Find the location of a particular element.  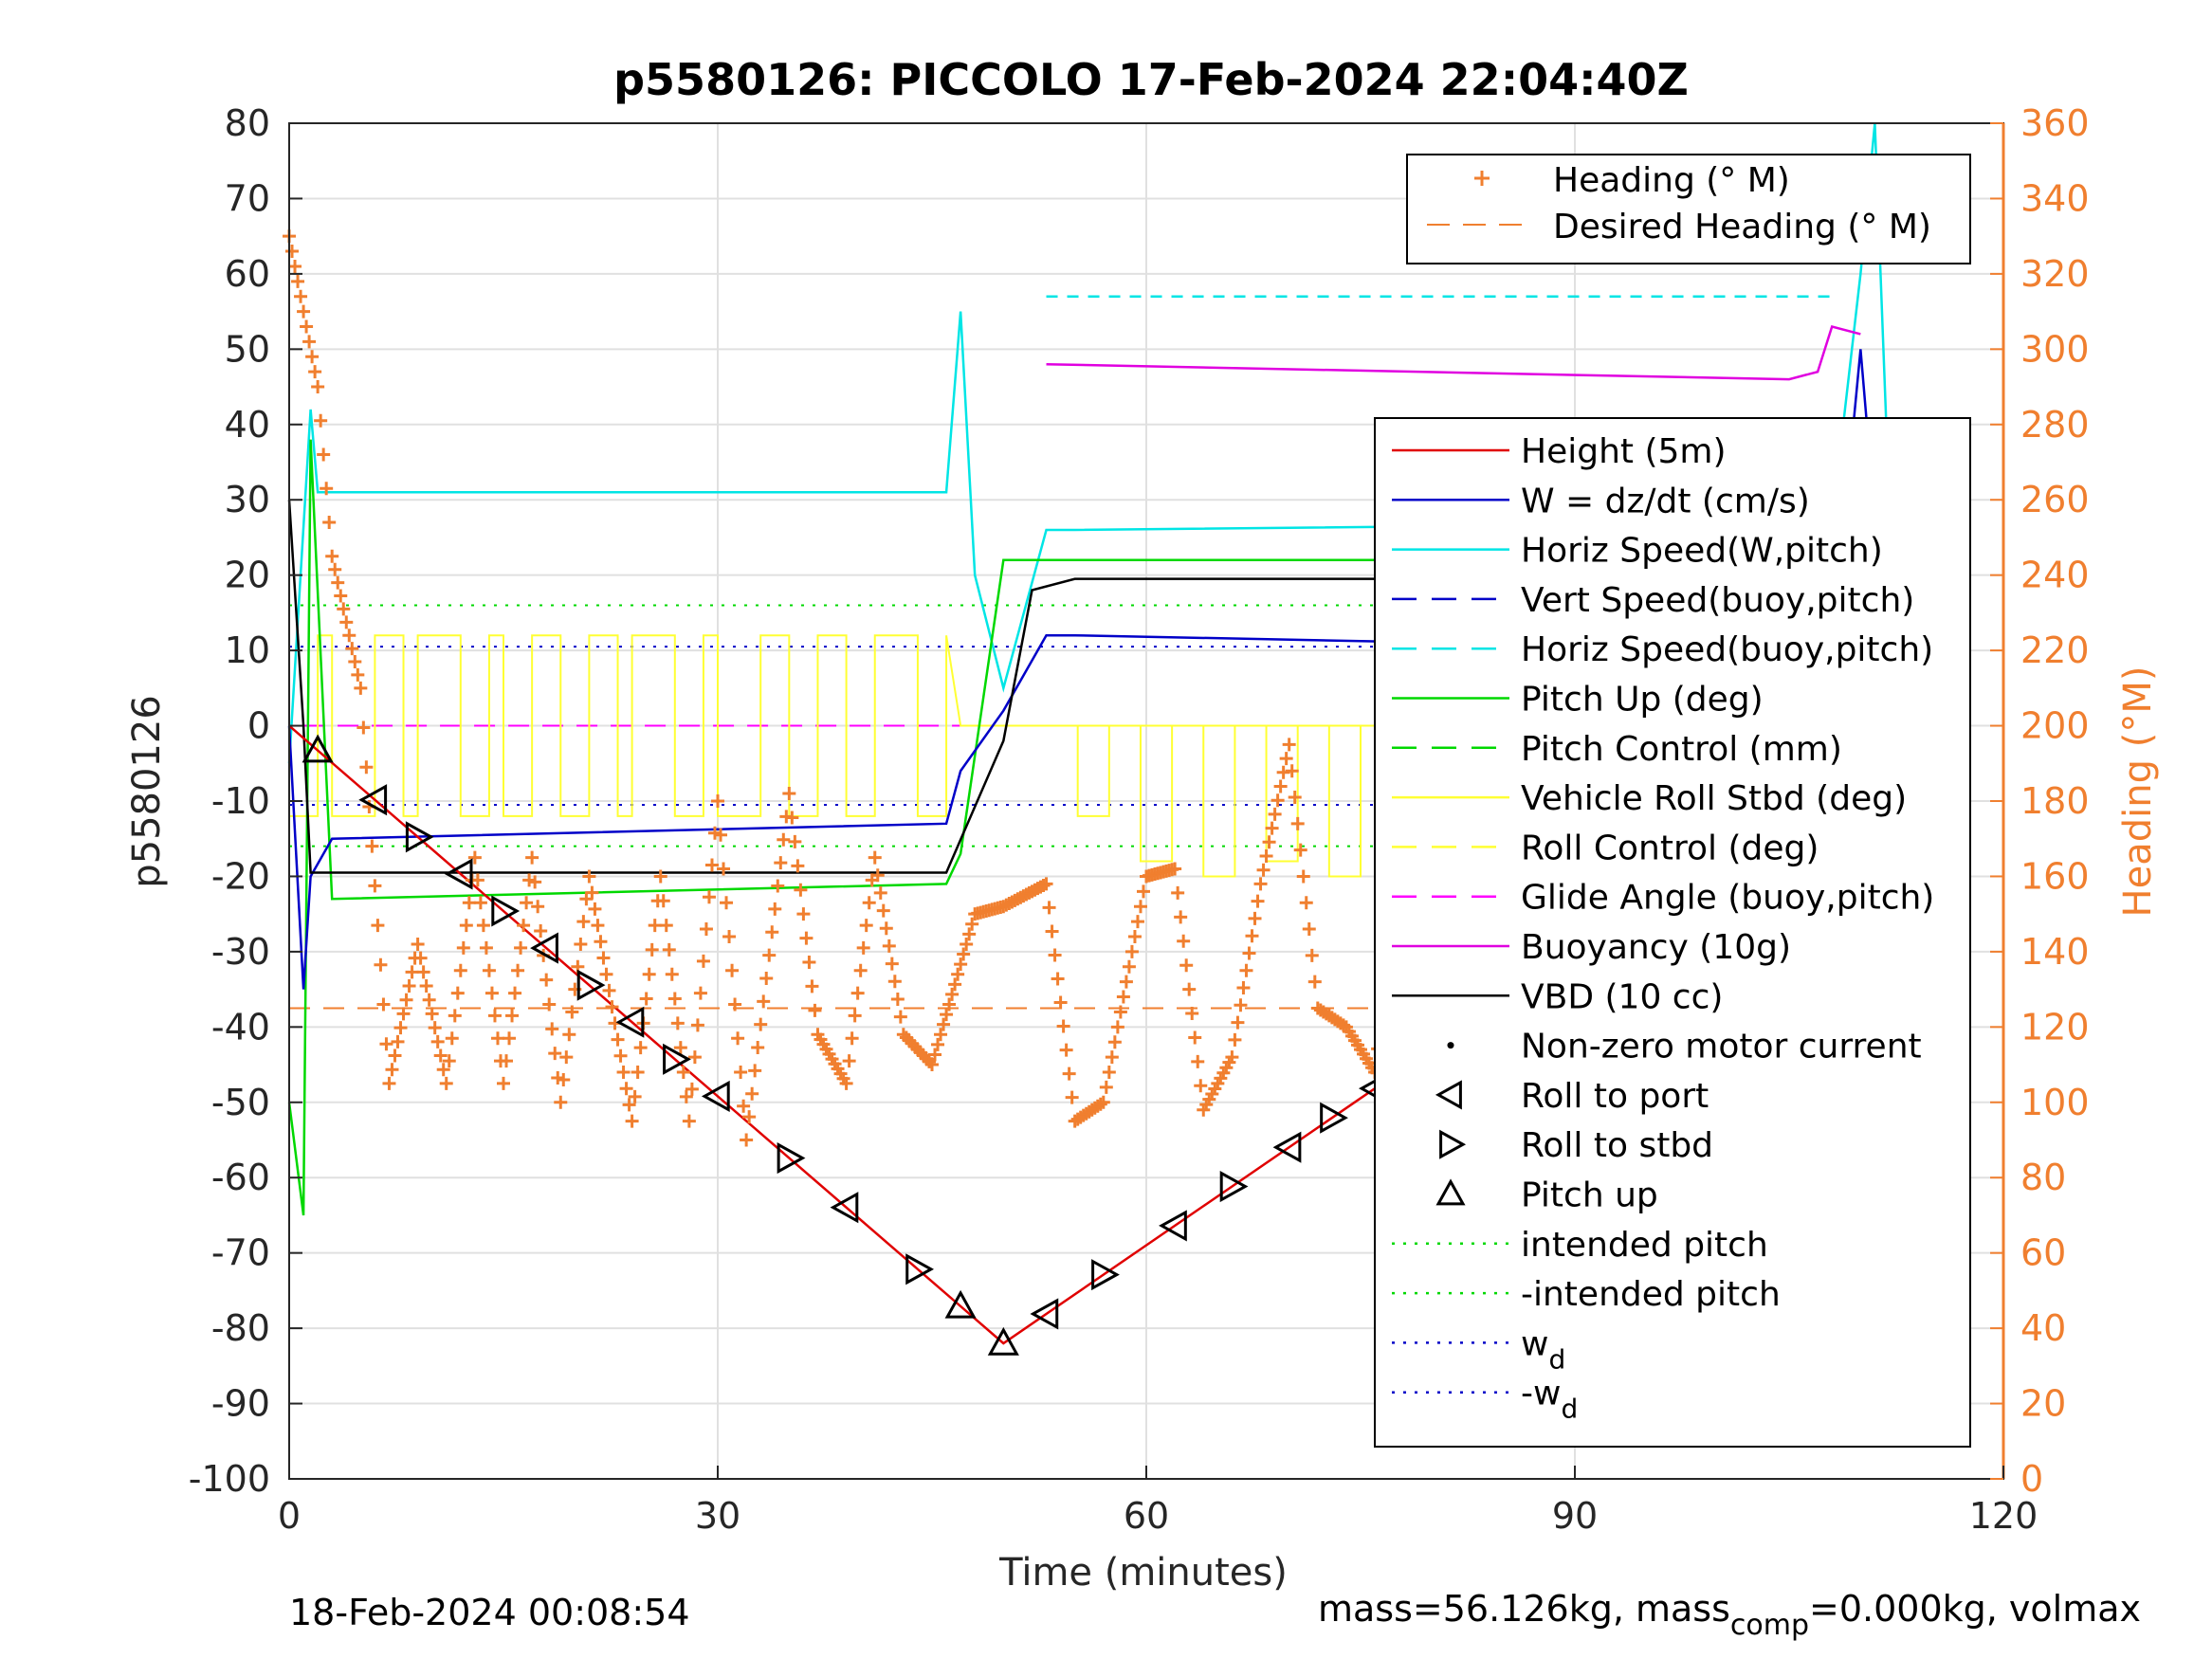

y-tick-label: -100 is located at coordinates (229, 1479).